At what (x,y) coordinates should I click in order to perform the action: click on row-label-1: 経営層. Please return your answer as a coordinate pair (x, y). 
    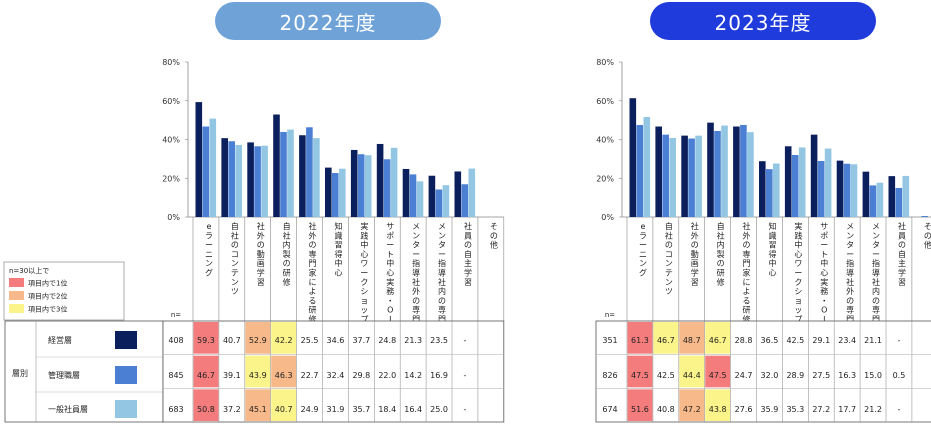
    Looking at the image, I should click on (60, 340).